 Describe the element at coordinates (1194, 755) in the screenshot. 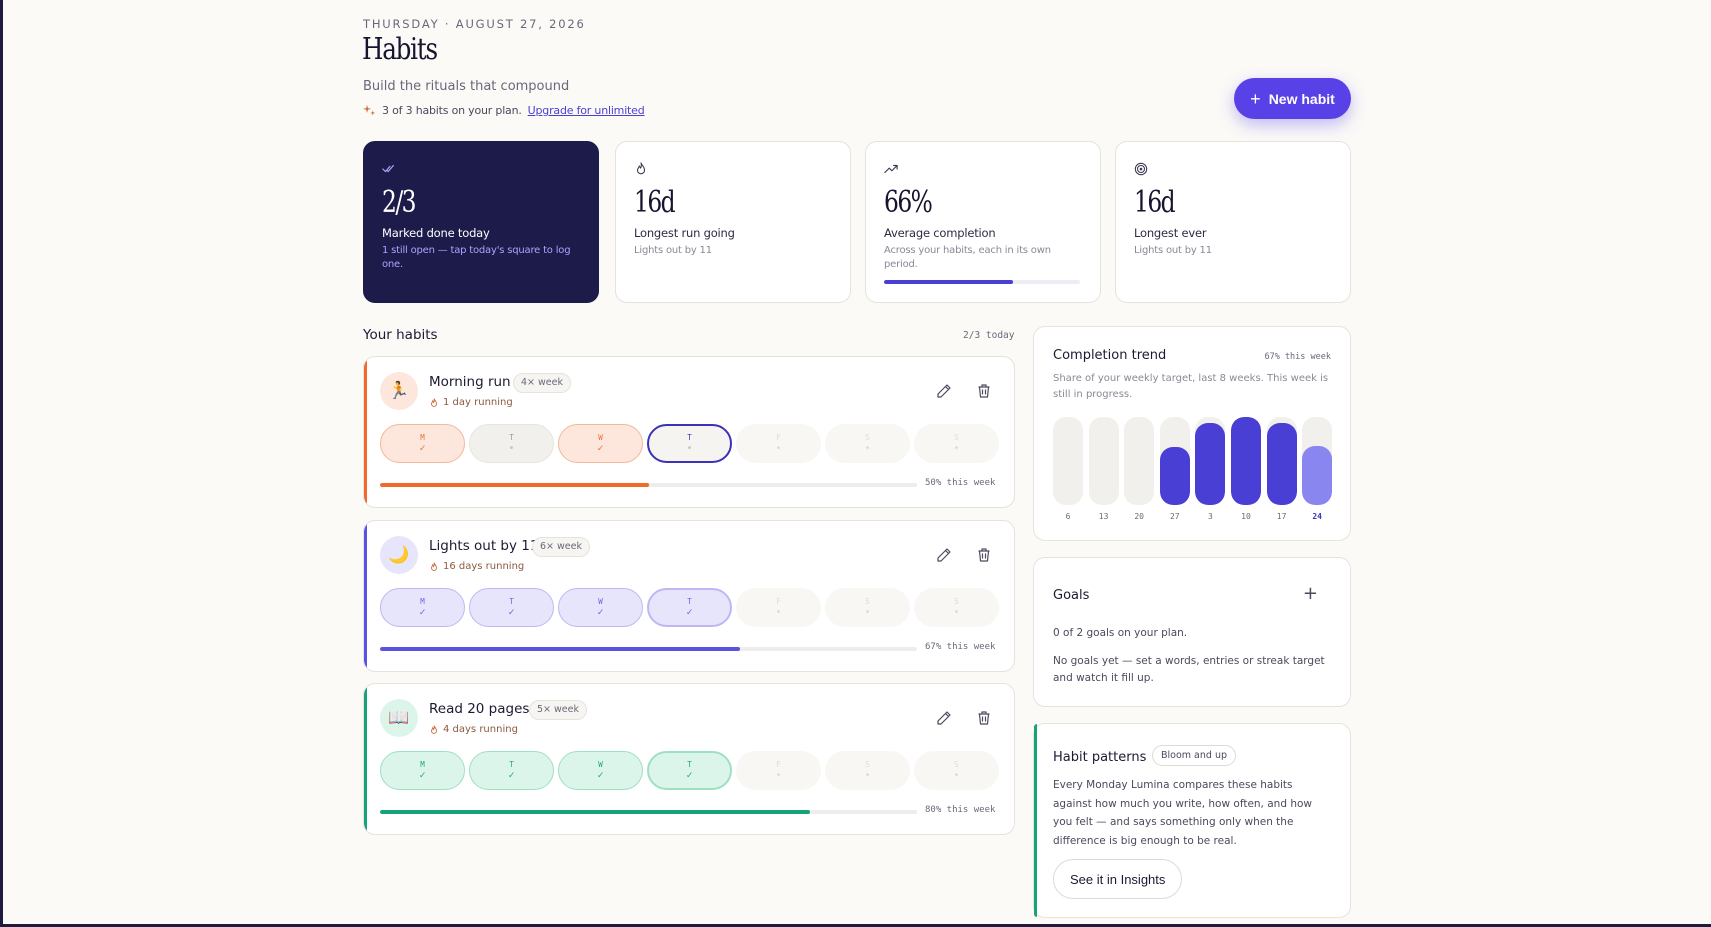

I see `plan-tier-chip: Bloom and up` at that location.